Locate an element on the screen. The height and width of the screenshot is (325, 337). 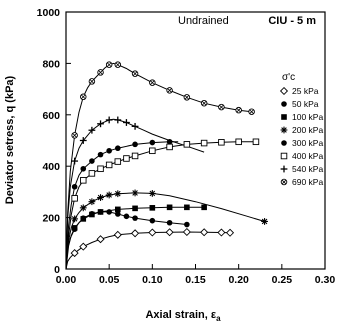
x-tick-label: 0.10 is located at coordinates (152, 280).